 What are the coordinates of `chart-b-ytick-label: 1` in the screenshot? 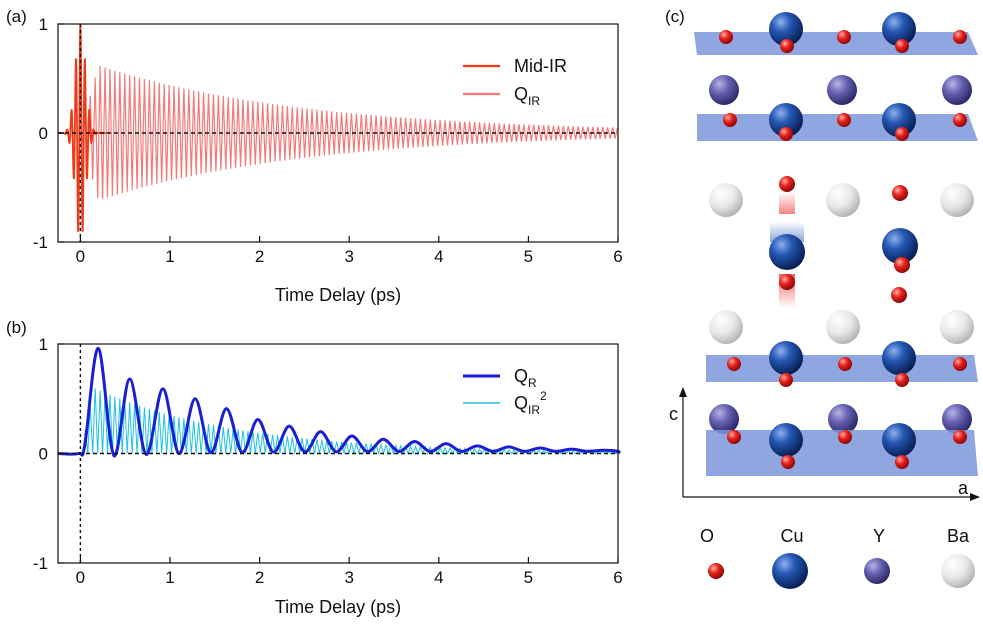 It's located at (43, 344).